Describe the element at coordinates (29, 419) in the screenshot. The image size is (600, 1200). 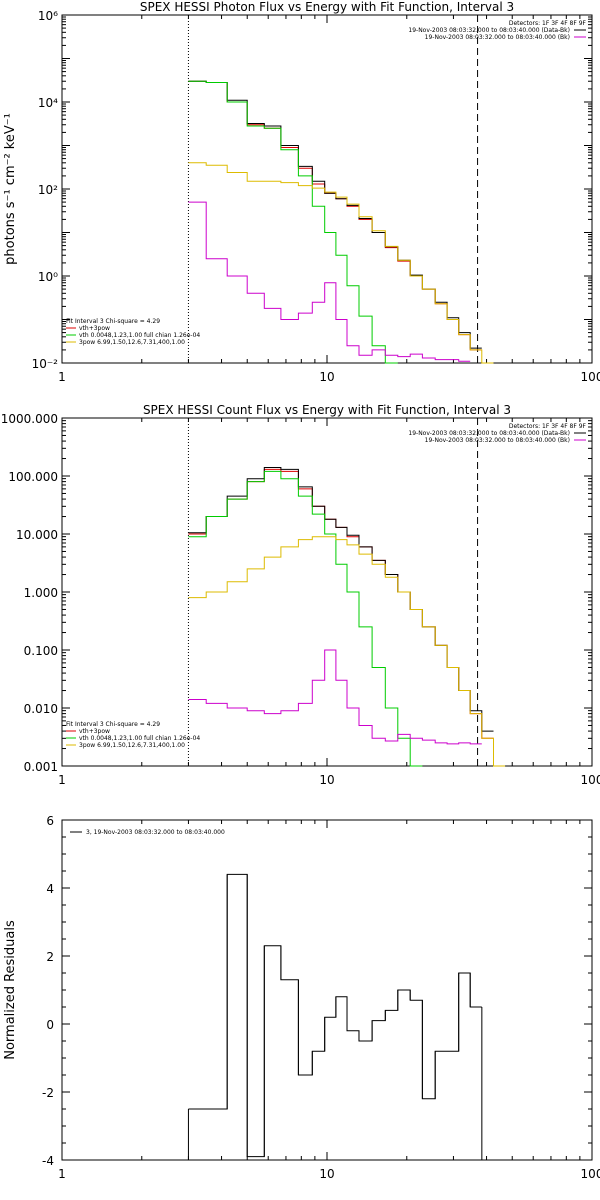
I see `y-tick-label: 1000.000` at that location.